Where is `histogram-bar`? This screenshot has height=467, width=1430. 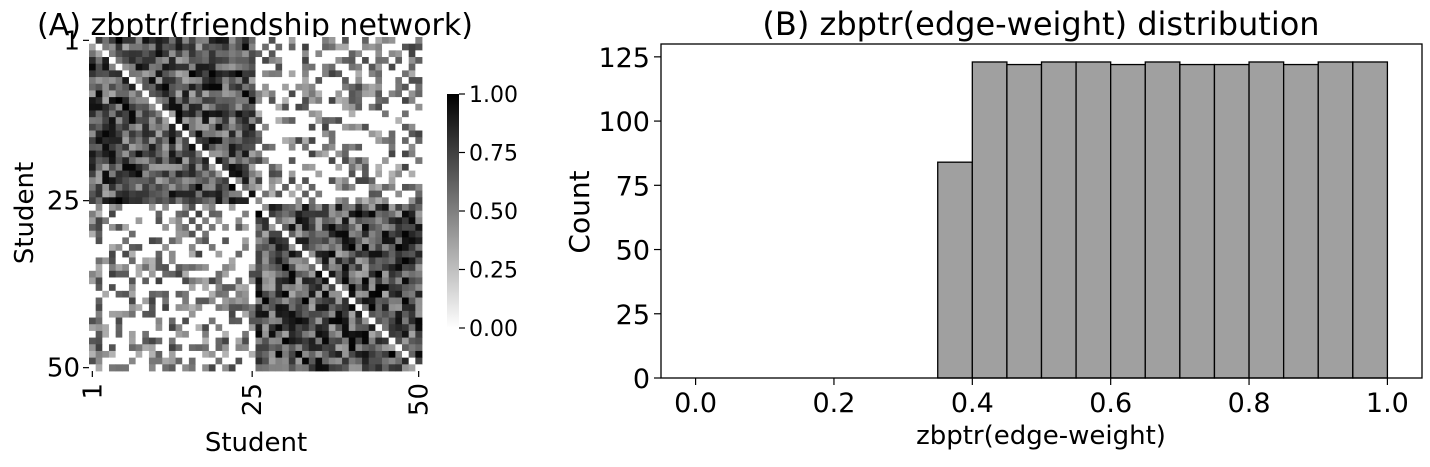
histogram-bar is located at coordinates (1300, 221).